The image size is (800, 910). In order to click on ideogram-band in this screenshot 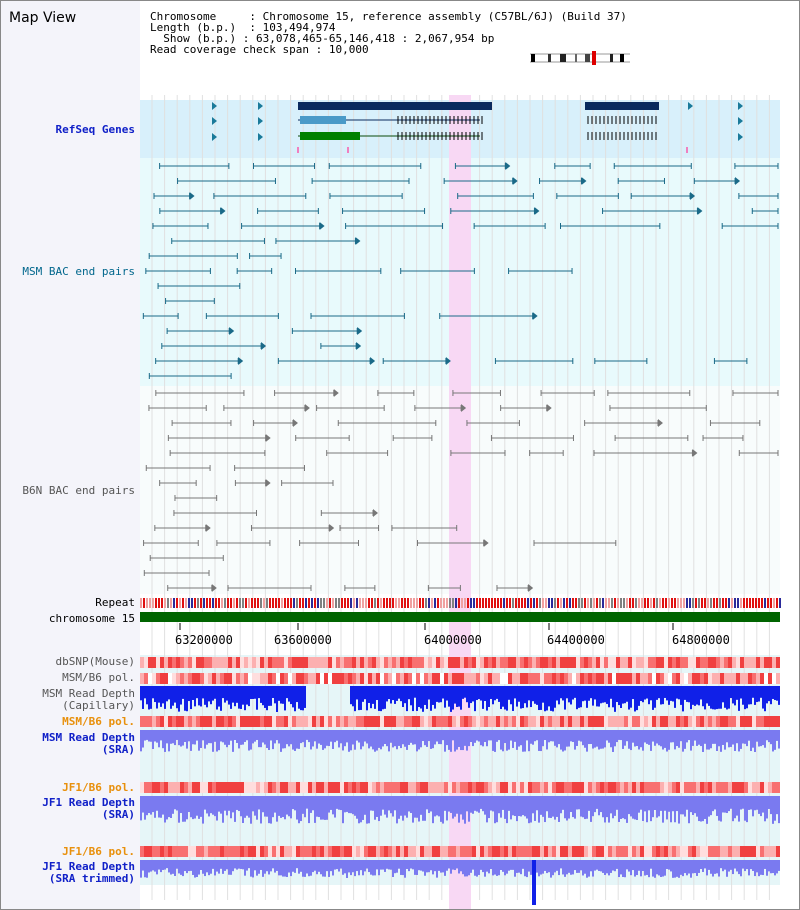, I will do `click(533, 58)`.